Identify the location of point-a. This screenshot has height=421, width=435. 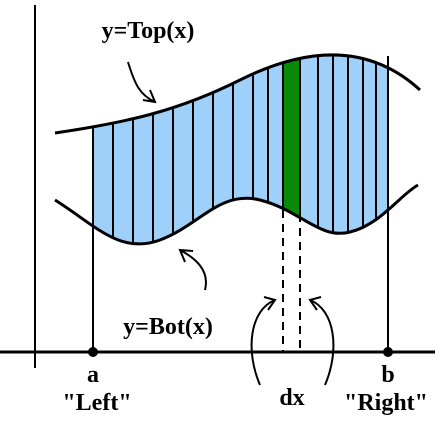
(93, 352).